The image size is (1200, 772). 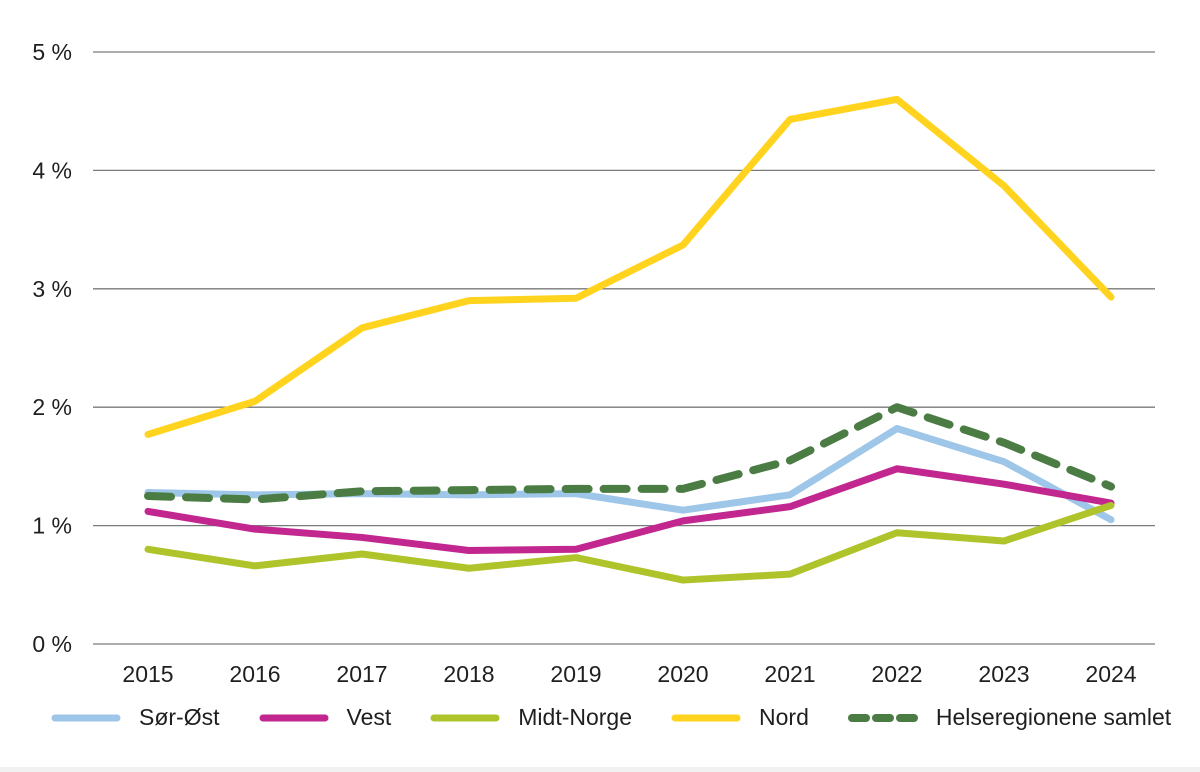 I want to click on x-tick-label: 2016, so click(x=254, y=674).